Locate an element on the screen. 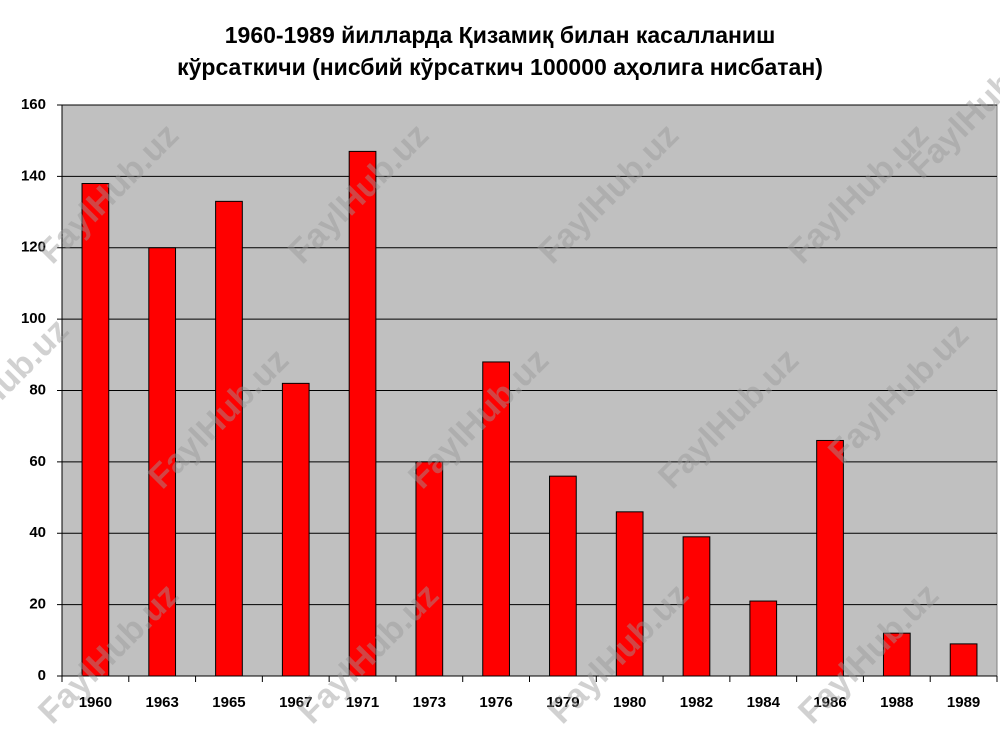 Image resolution: width=1000 pixels, height=750 pixels. x-tick-label: 1988 is located at coordinates (896, 702).